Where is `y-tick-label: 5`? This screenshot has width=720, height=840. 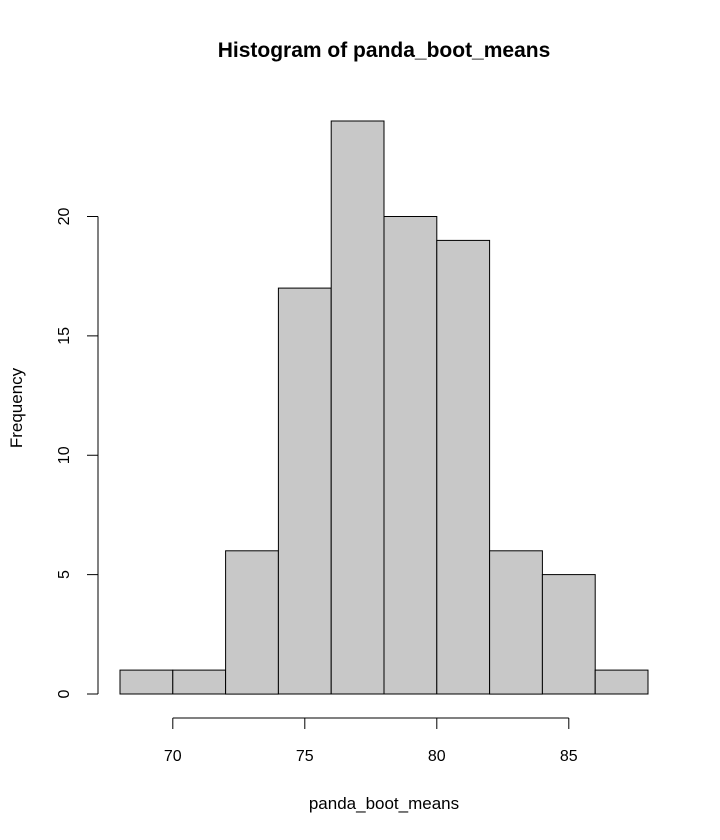 y-tick-label: 5 is located at coordinates (64, 574).